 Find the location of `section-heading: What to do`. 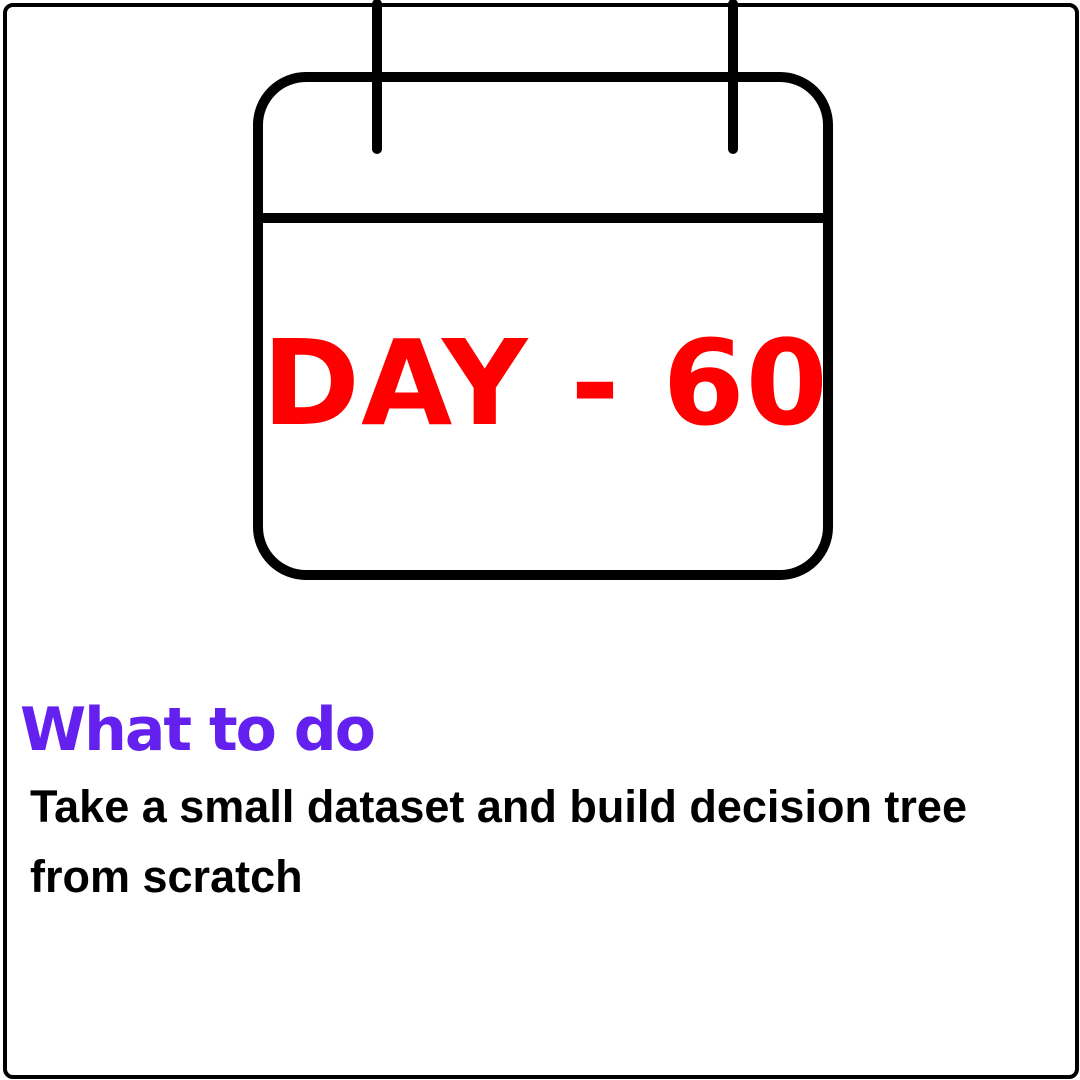

section-heading: What to do is located at coordinates (198, 730).